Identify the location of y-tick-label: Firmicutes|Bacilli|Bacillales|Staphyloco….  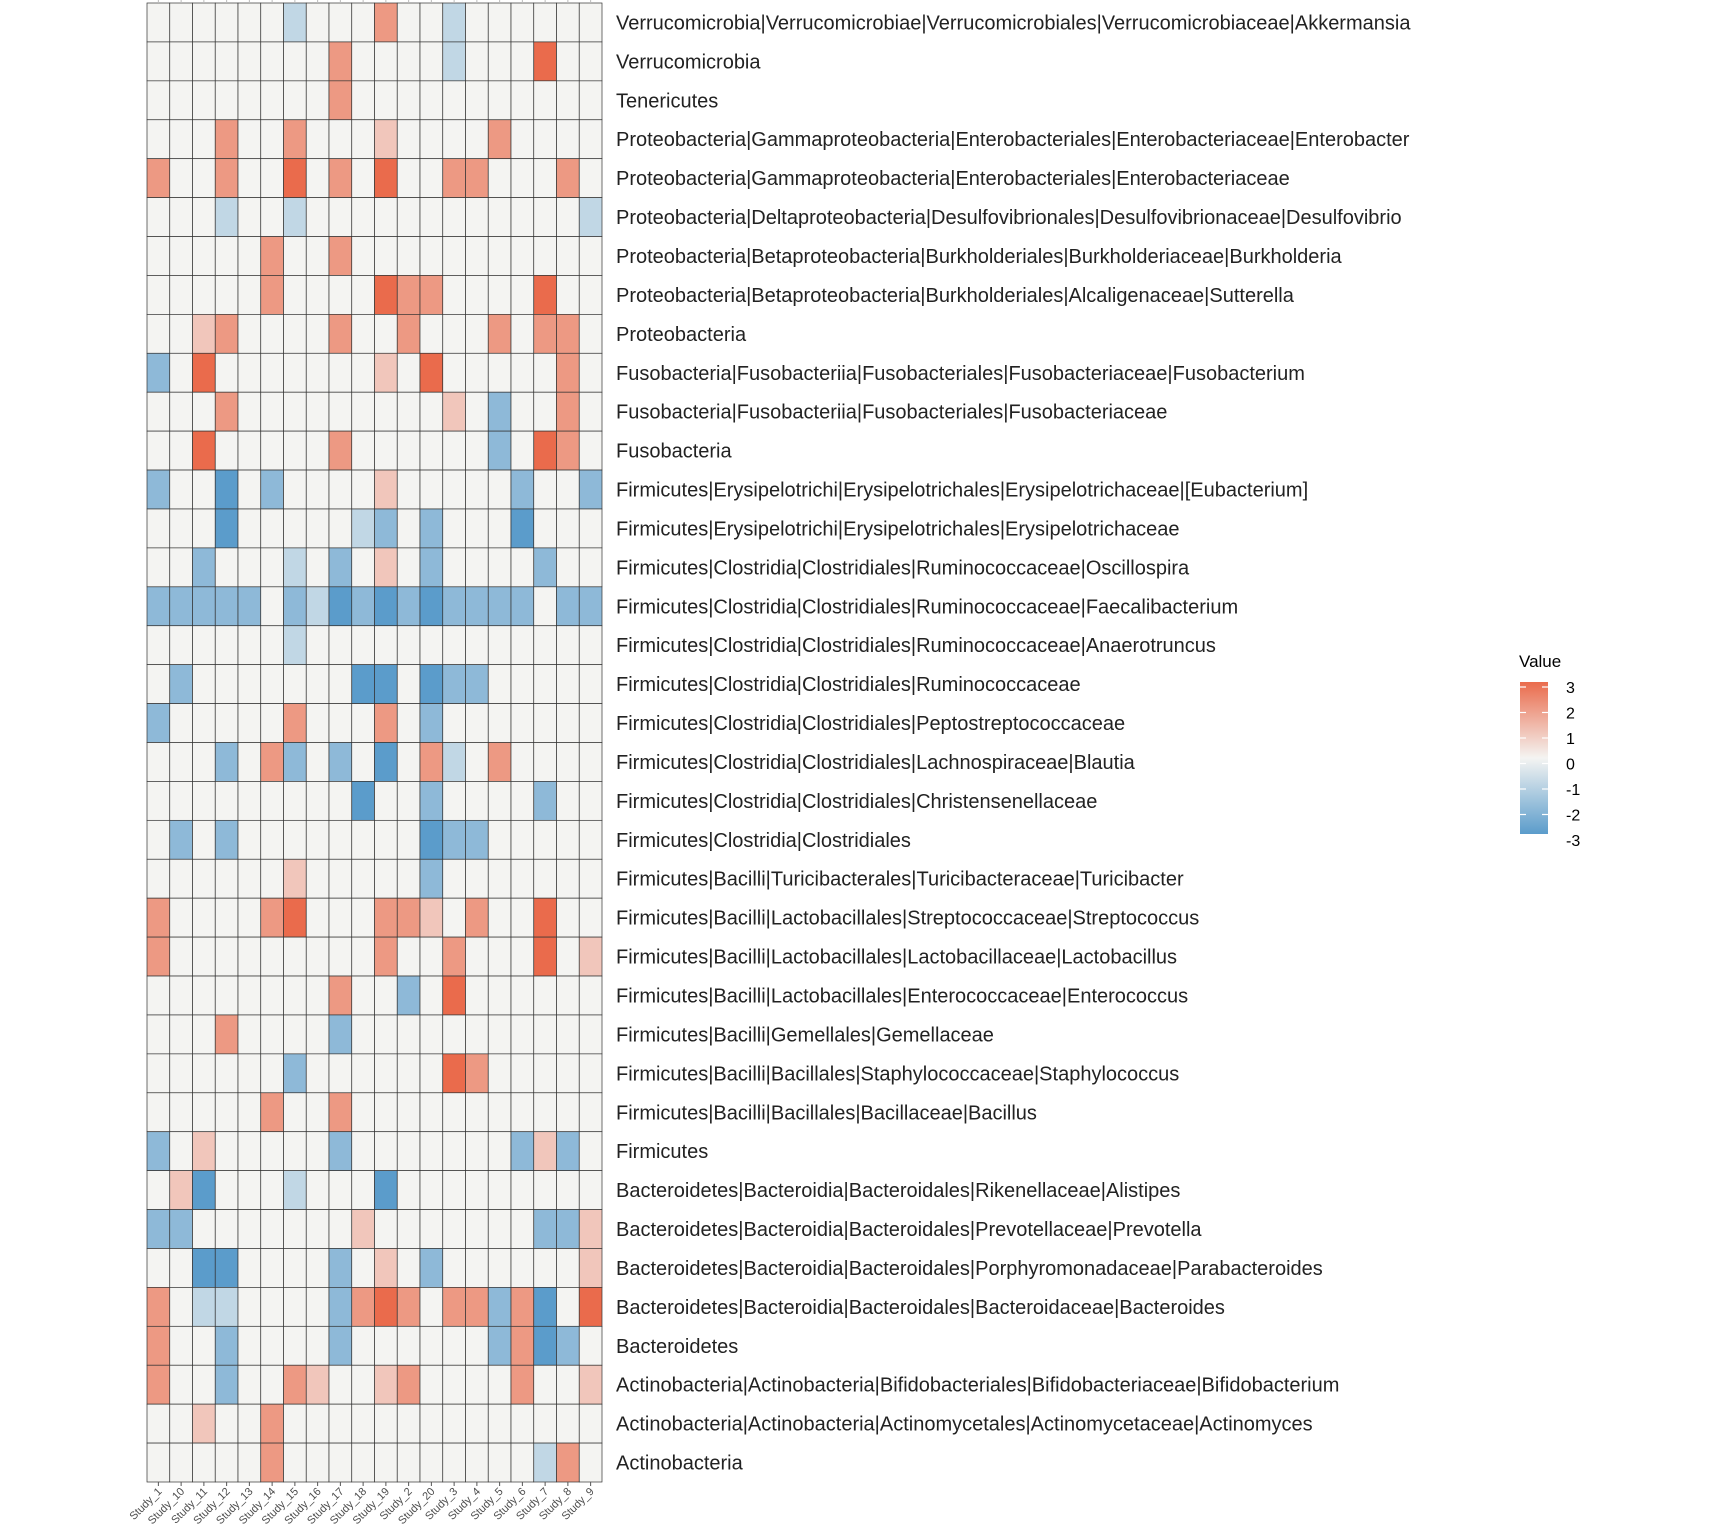
(897, 1074).